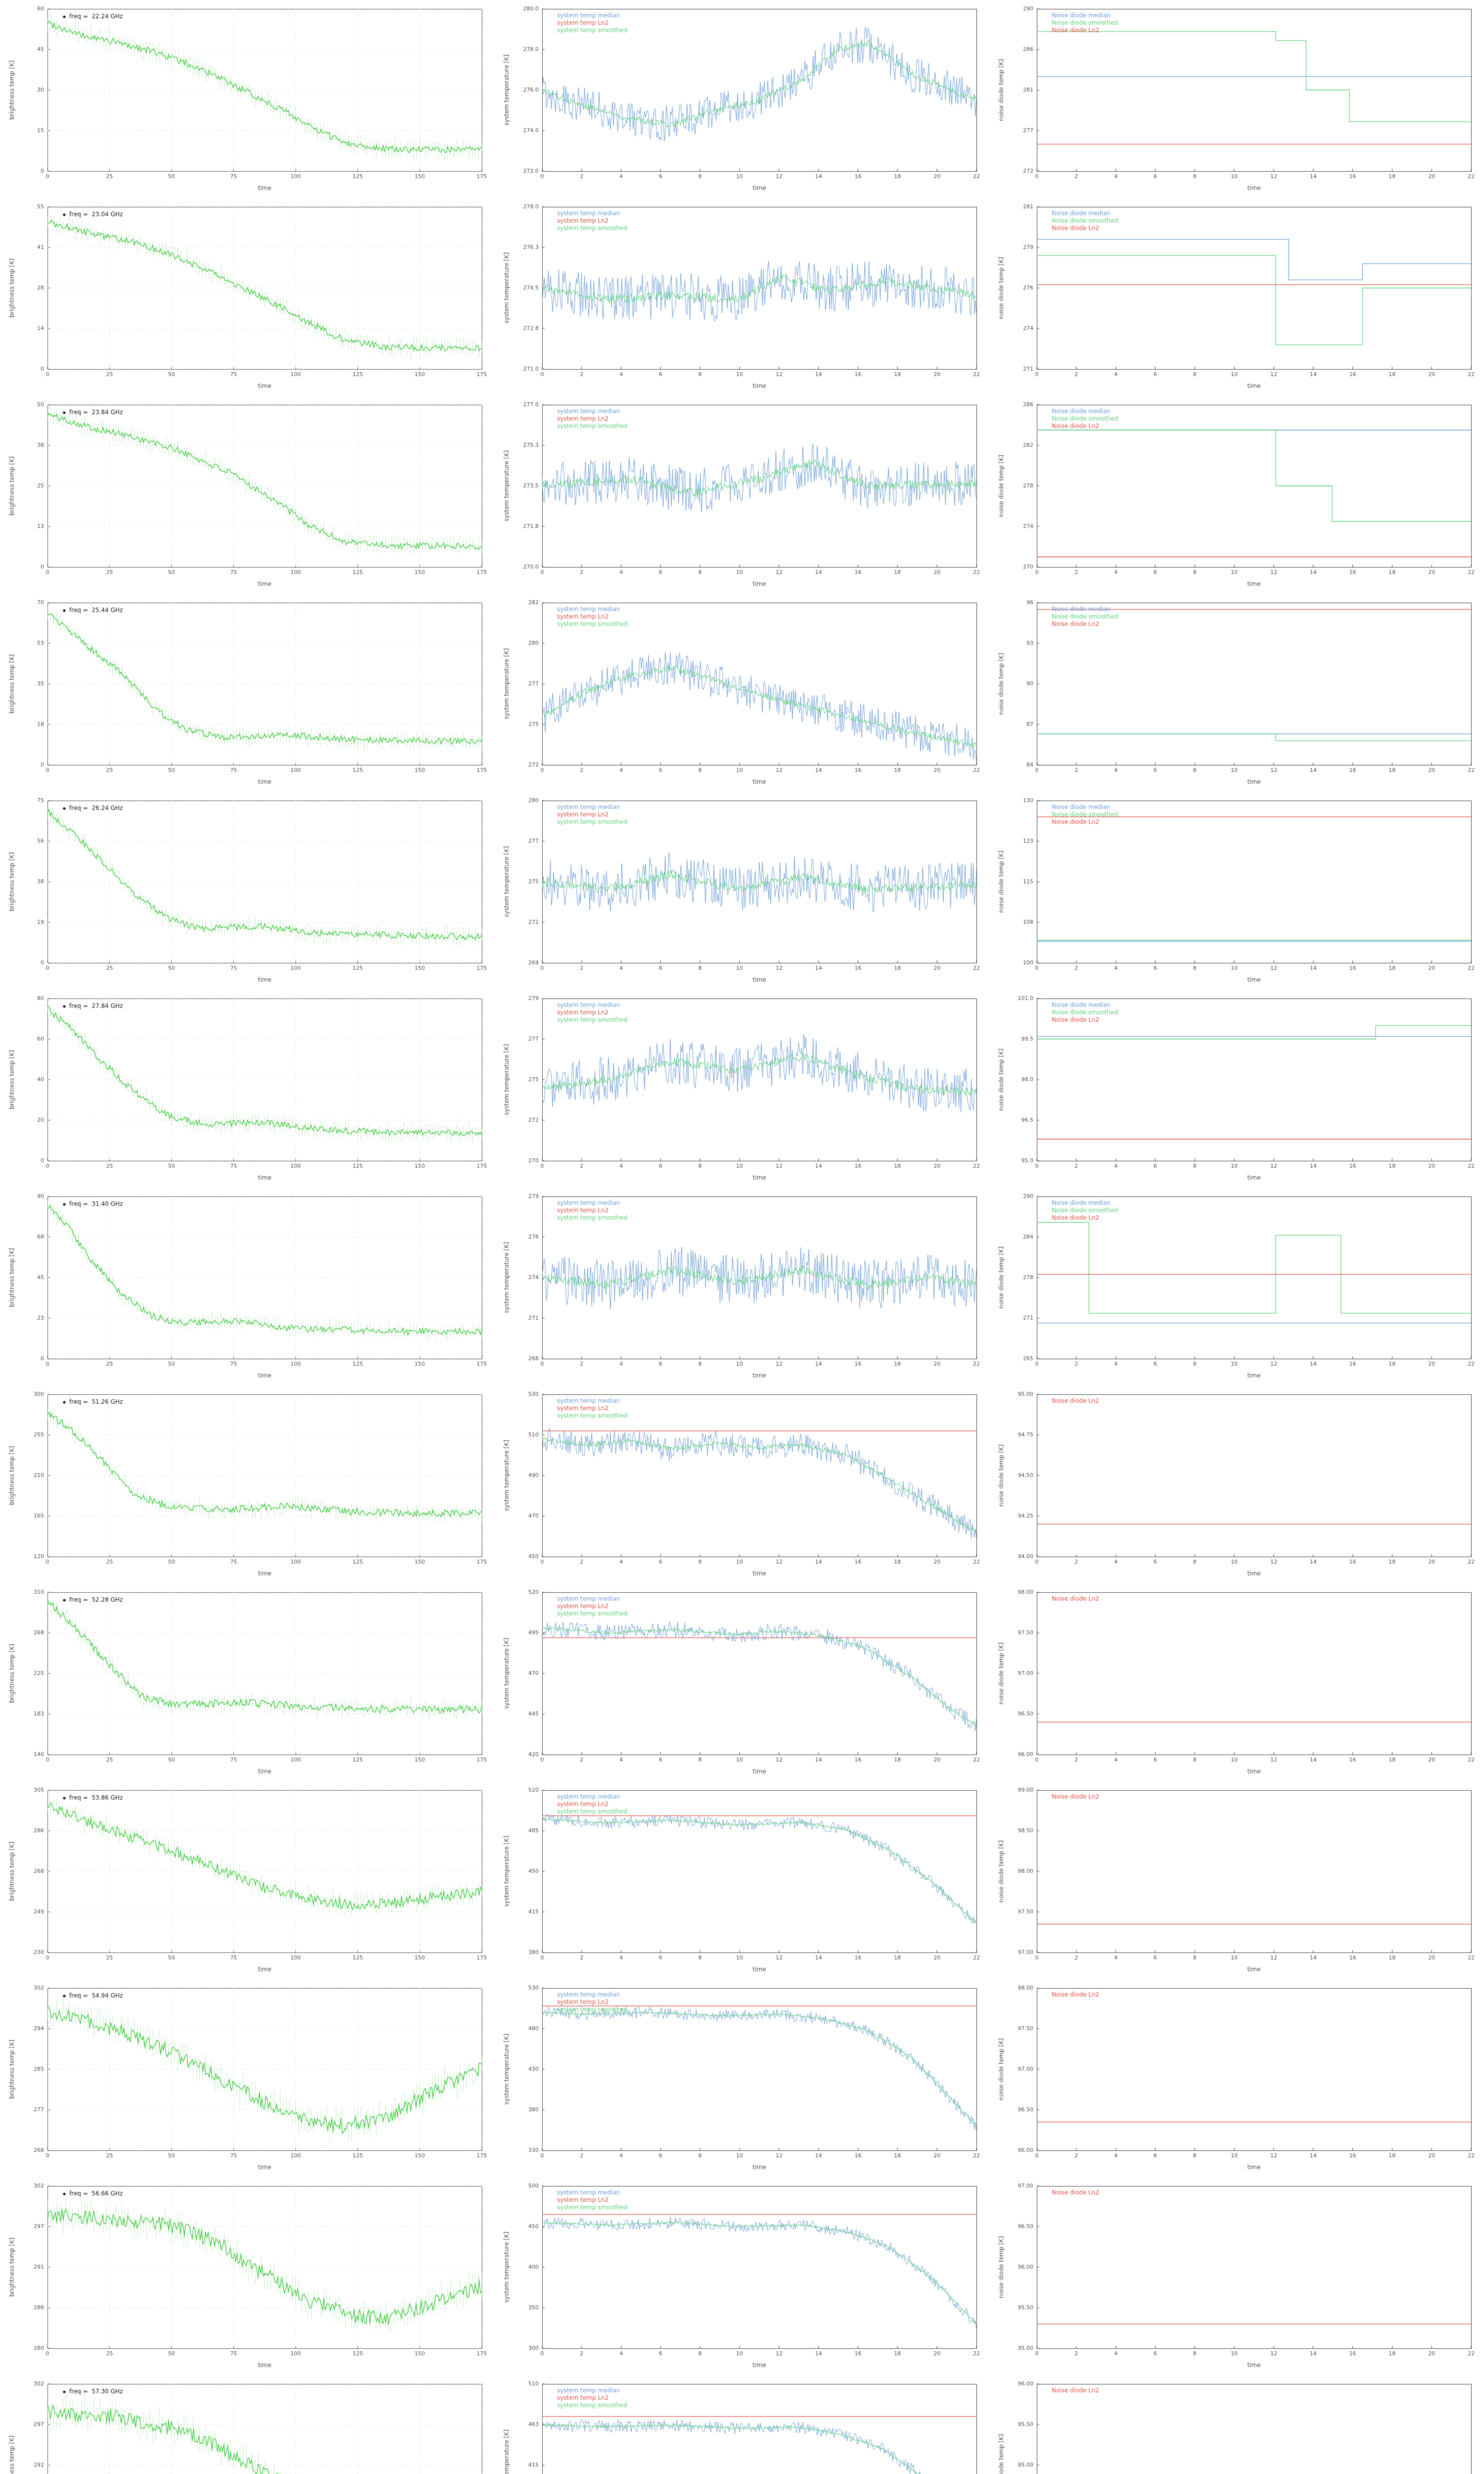  I want to click on chart-cell-row5-skydip, so click(247, 891).